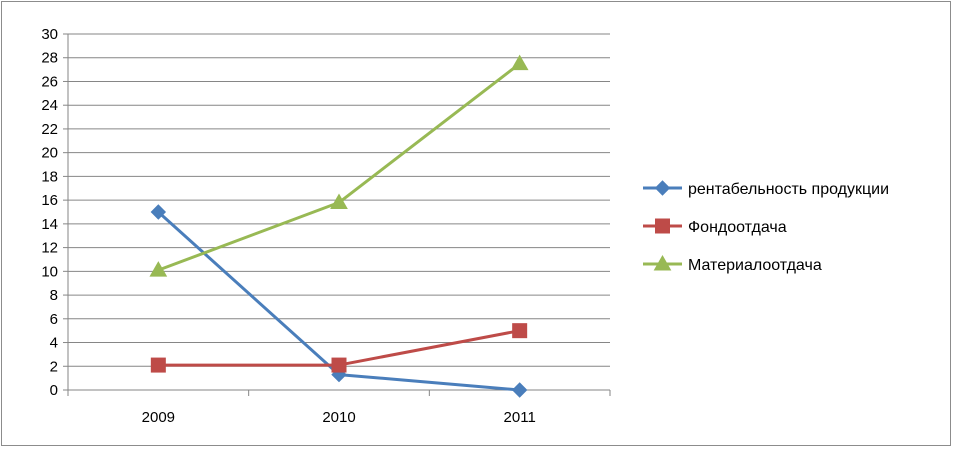  I want to click on y-tick-label: 8, so click(54, 295).